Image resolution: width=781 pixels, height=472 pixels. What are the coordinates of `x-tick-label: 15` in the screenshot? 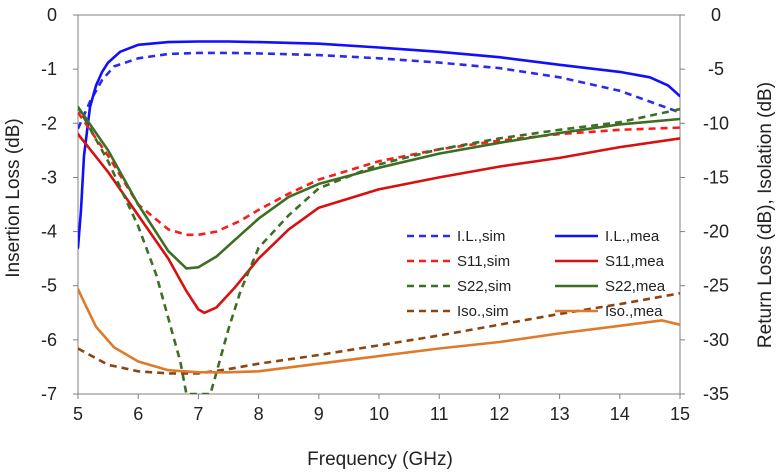 It's located at (680, 414).